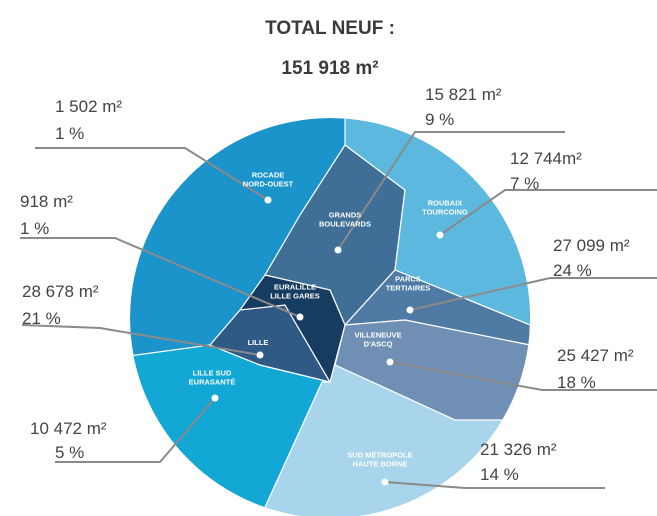 The height and width of the screenshot is (516, 657). I want to click on zone-name: EURALILLE, so click(295, 287).